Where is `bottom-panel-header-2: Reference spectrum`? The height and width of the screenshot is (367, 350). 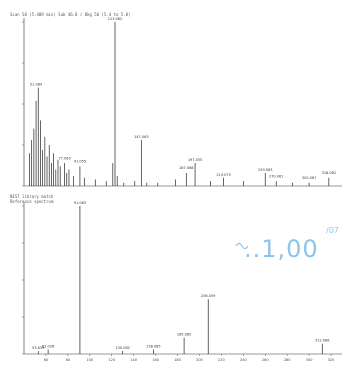 bottom-panel-header-2: Reference spectrum is located at coordinates (32, 201).